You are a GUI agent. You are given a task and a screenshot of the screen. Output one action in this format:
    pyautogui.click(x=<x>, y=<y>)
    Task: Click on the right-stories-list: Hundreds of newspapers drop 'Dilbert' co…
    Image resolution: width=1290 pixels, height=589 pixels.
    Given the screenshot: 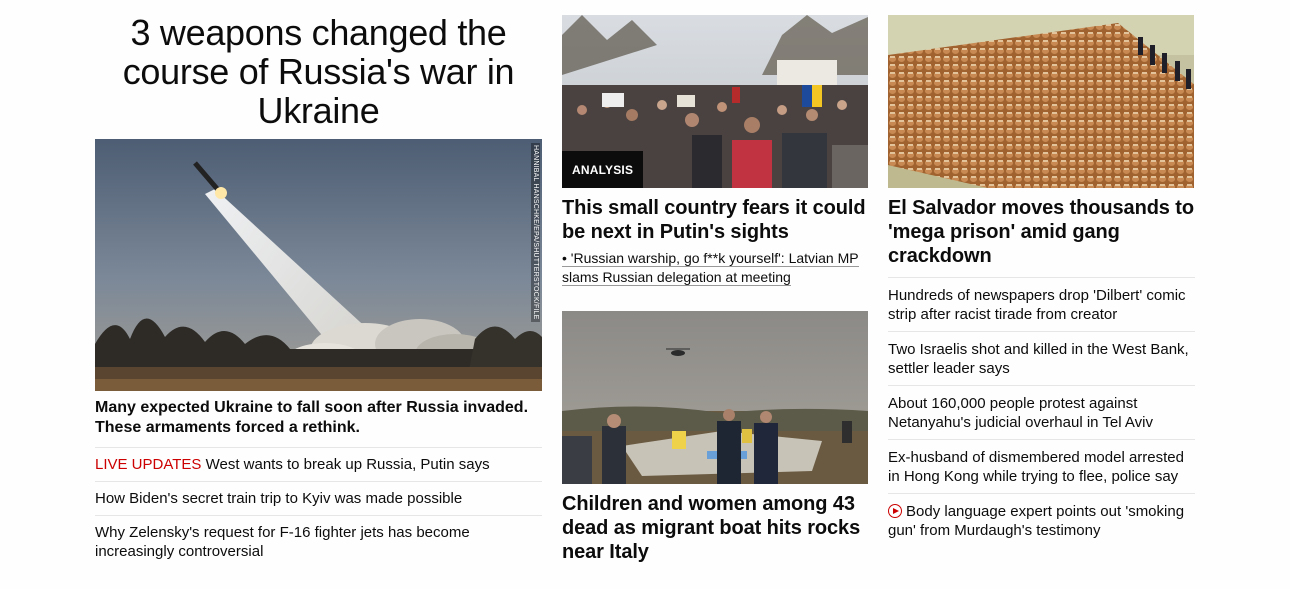 What is the action you would take?
    pyautogui.click(x=1041, y=412)
    